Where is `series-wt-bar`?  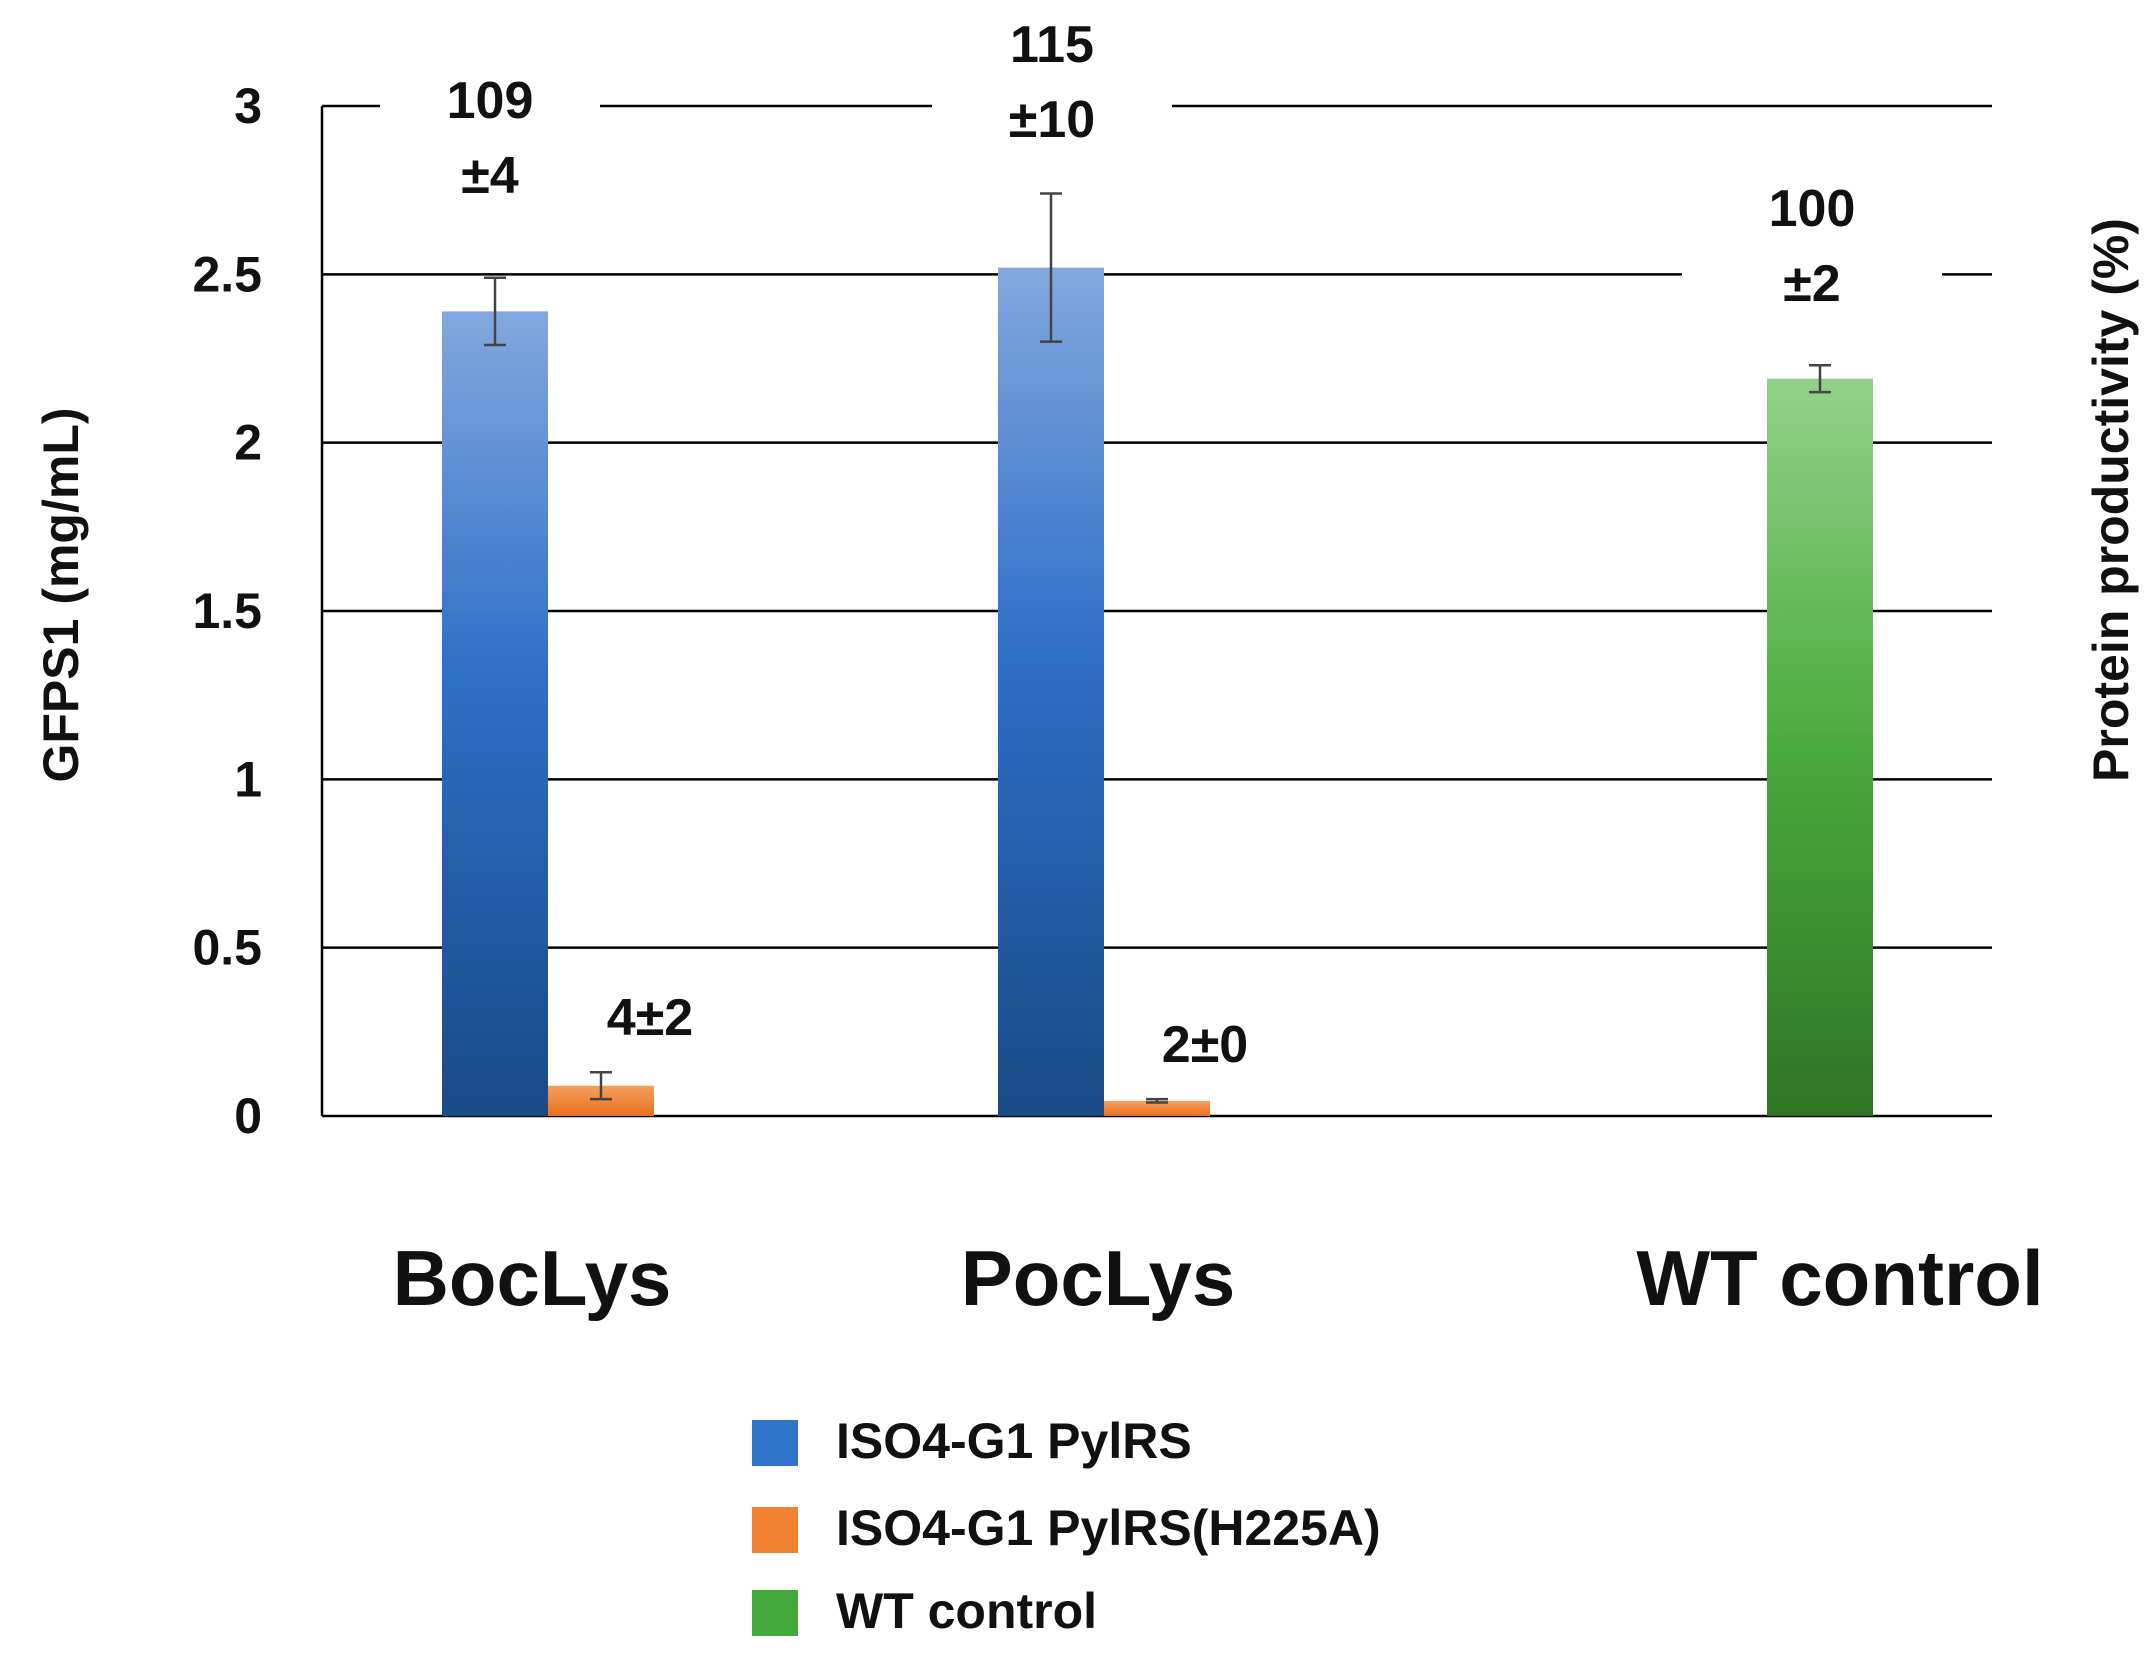
series-wt-bar is located at coordinates (1820, 747).